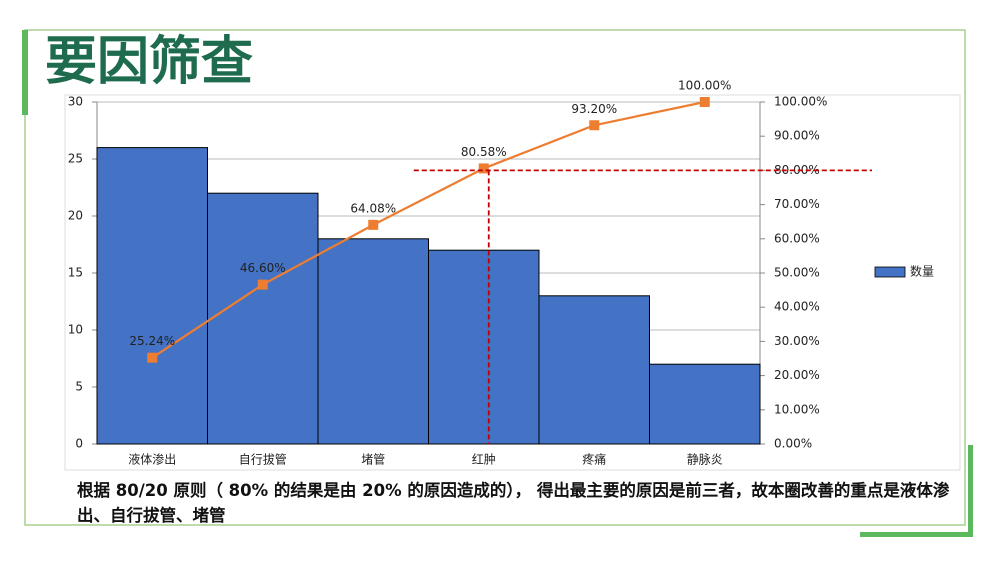 The image size is (1000, 563). Describe the element at coordinates (75, 273) in the screenshot. I see `y-tick-label: 15` at that location.